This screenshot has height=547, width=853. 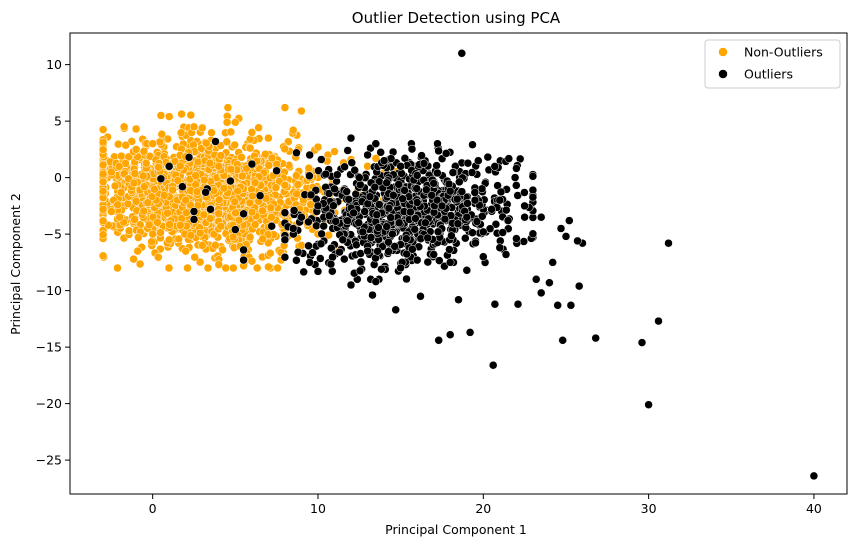 I want to click on x-axis-label: Principal Component 1, so click(x=456, y=529).